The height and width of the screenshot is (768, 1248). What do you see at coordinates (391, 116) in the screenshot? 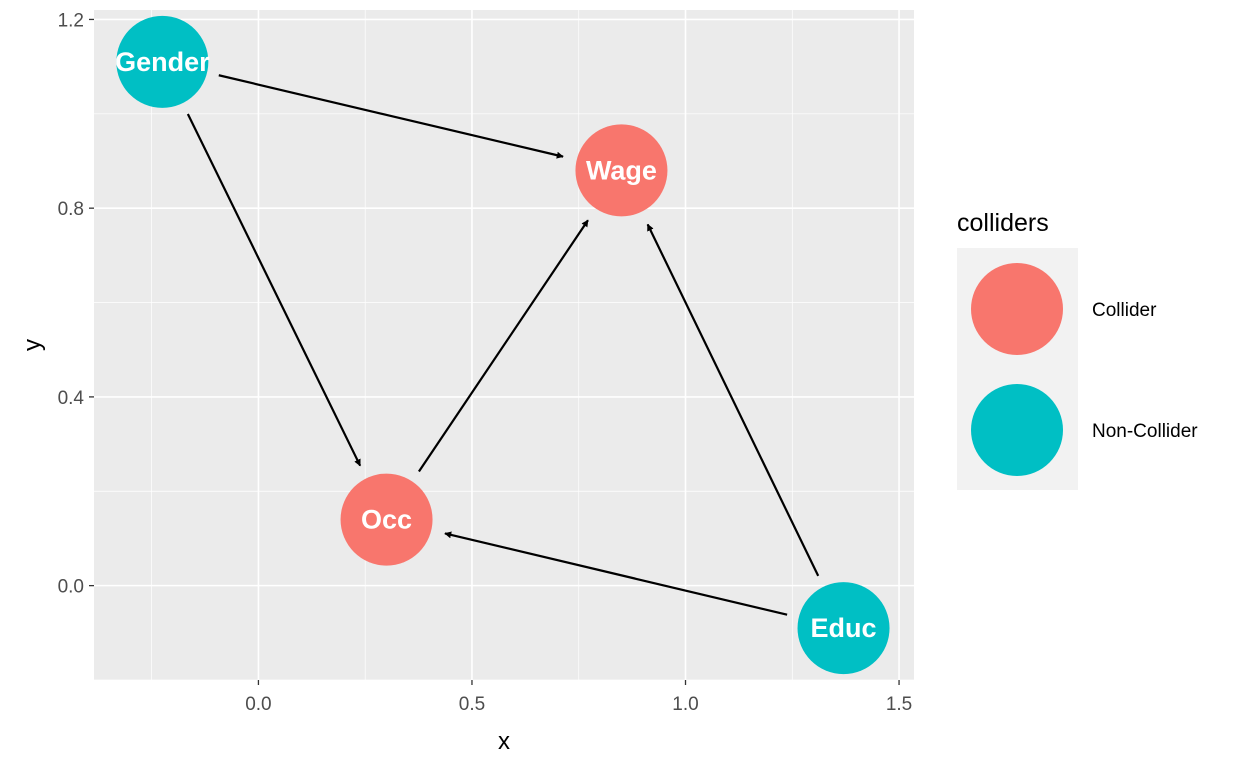
I see `edge-gender-to-wage` at bounding box center [391, 116].